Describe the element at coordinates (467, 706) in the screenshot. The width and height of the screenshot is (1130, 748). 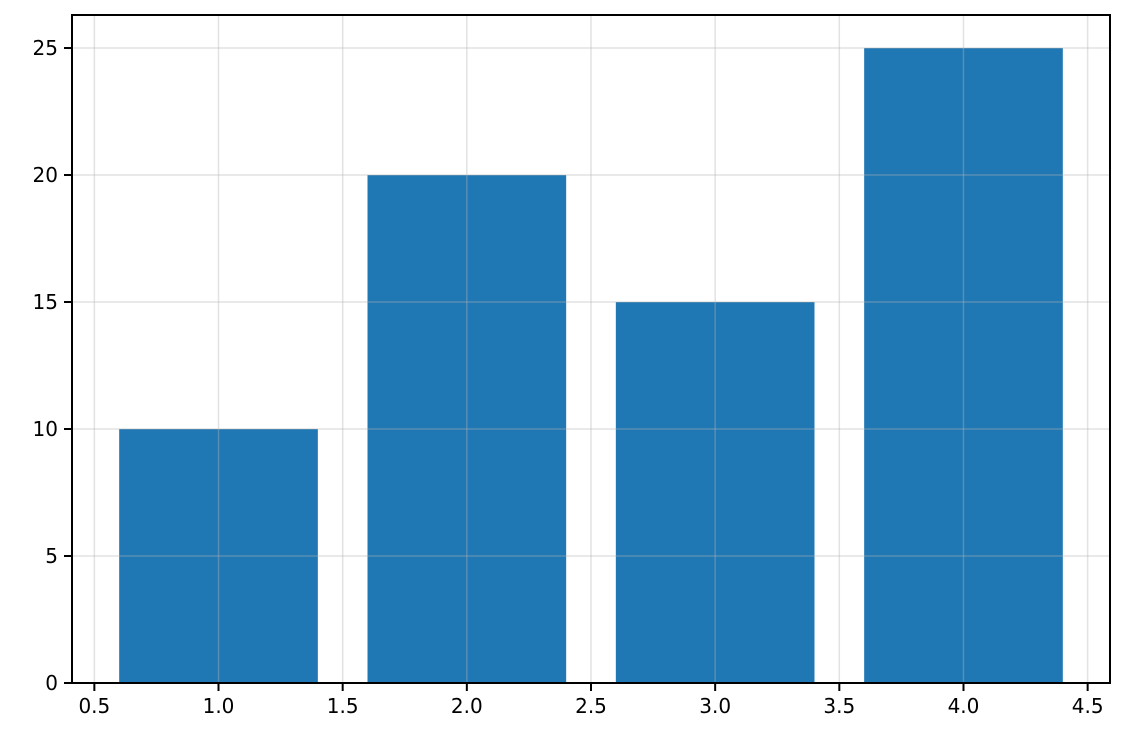
I see `x-tick-label: 2.0` at that location.